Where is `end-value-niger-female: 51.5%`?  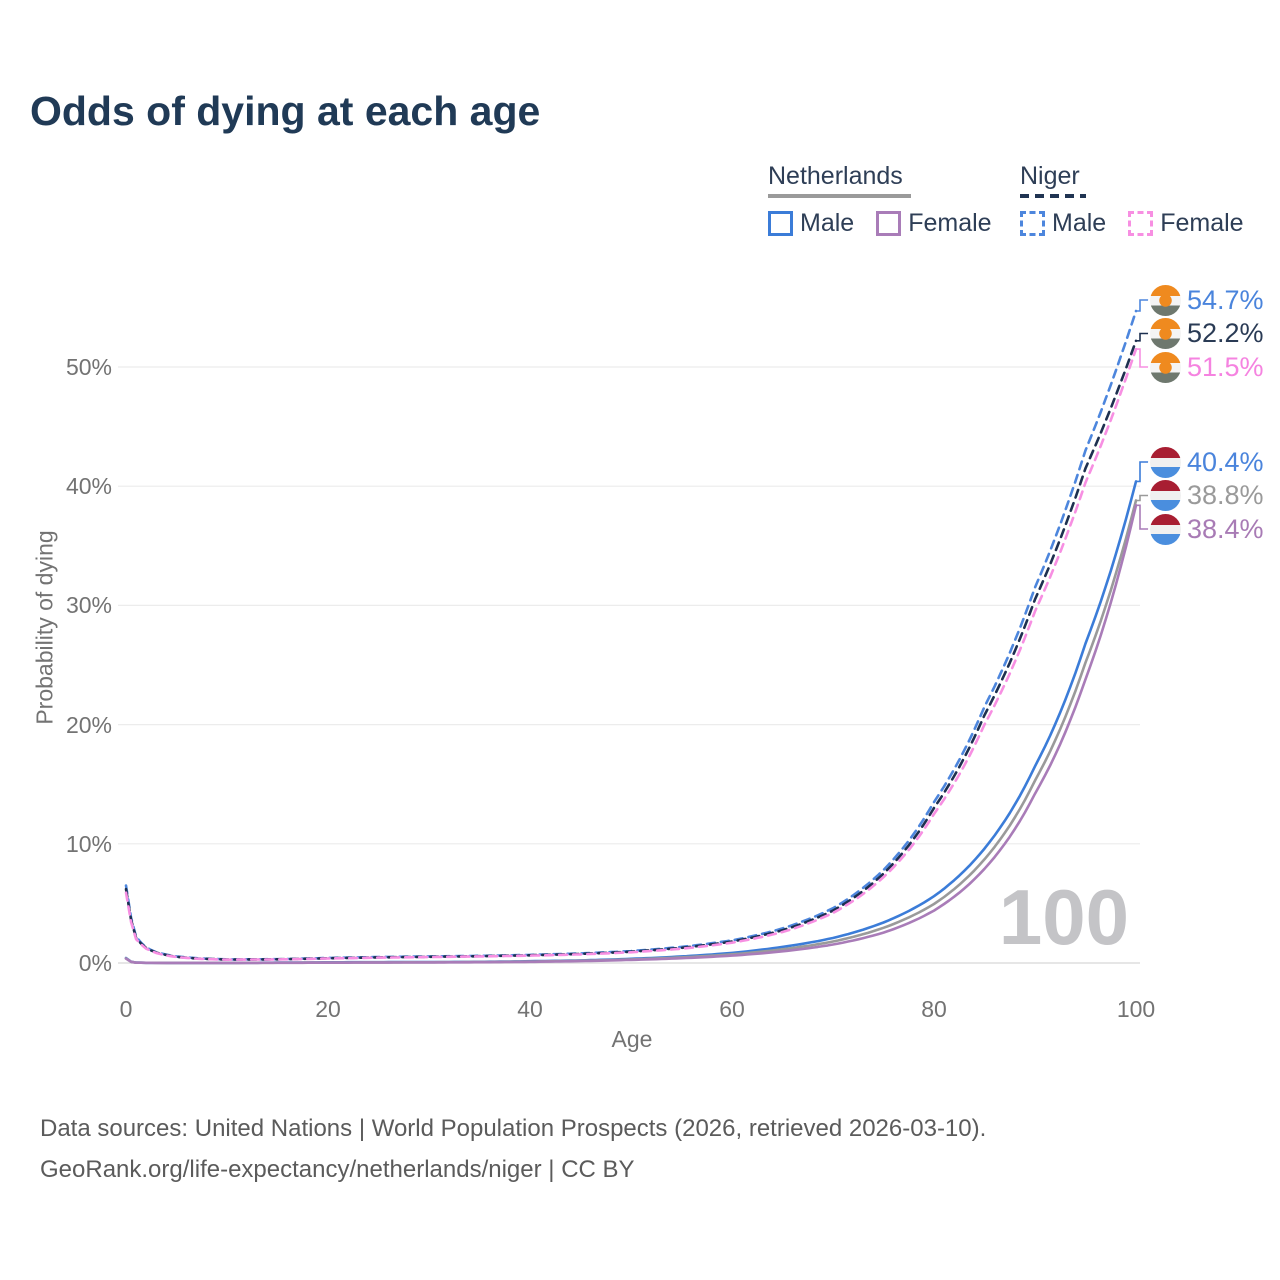
end-value-niger-female: 51.5% is located at coordinates (1225, 366).